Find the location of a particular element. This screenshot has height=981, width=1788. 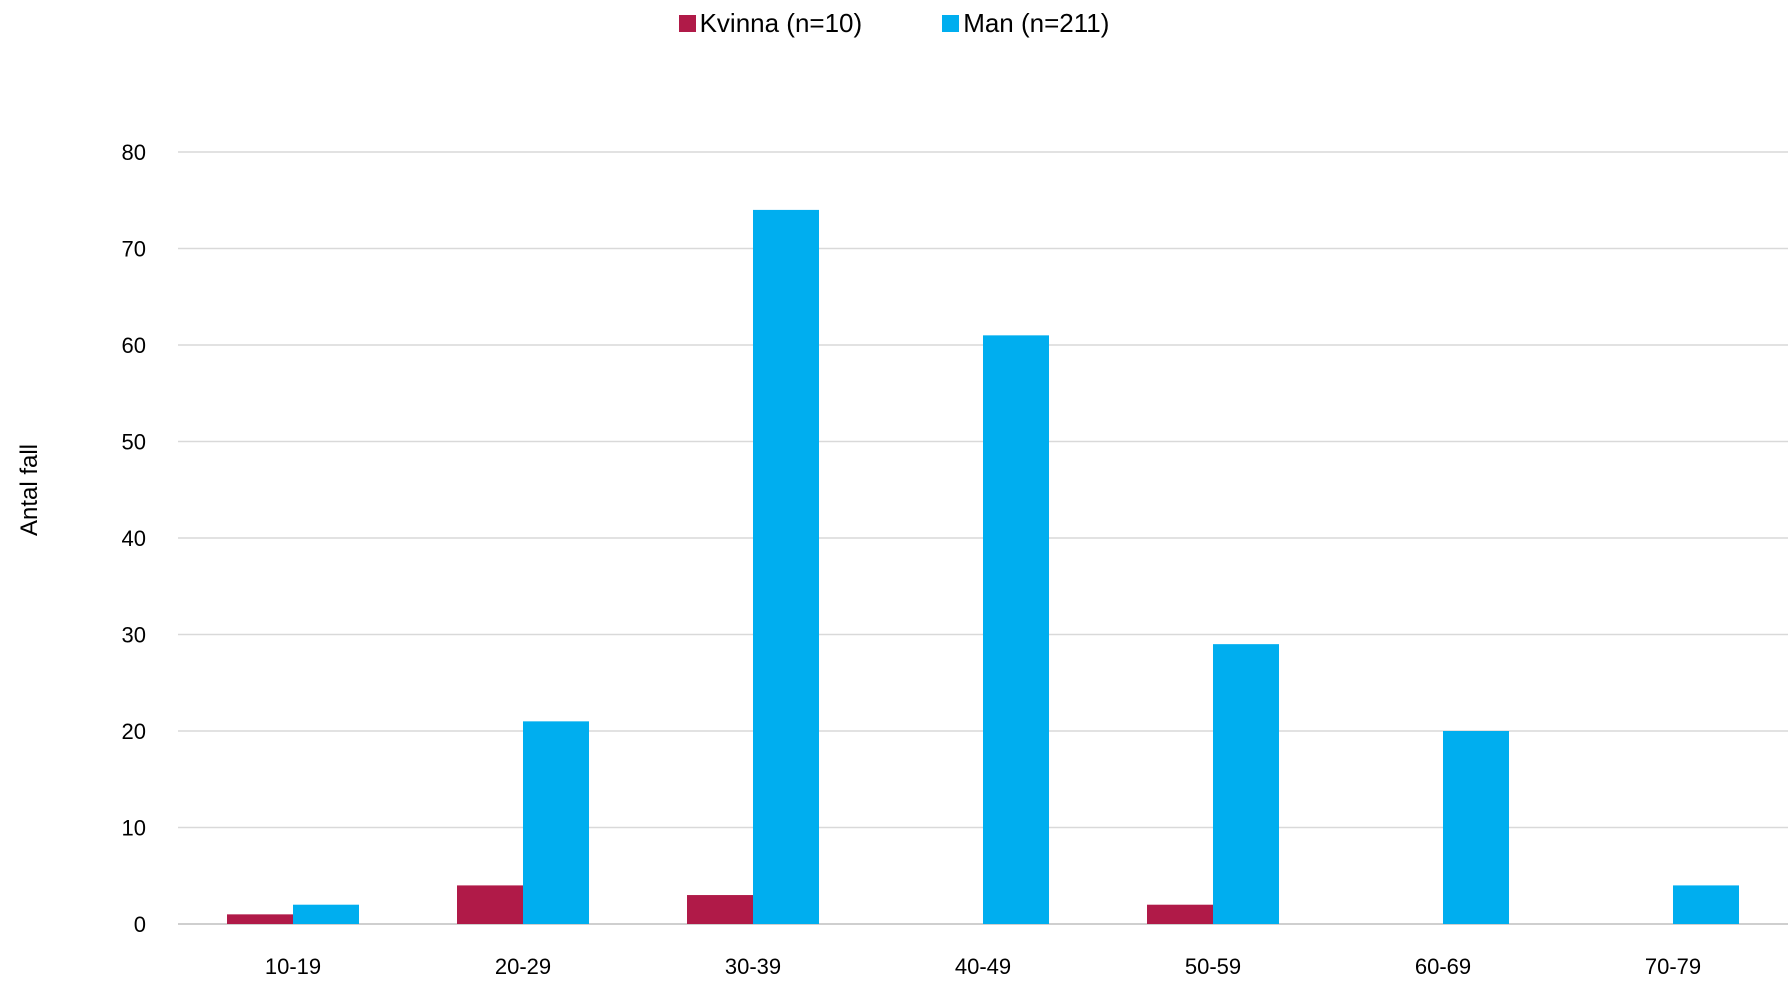

legend-label-kvinna: Kvinna (n=10) is located at coordinates (781, 23).